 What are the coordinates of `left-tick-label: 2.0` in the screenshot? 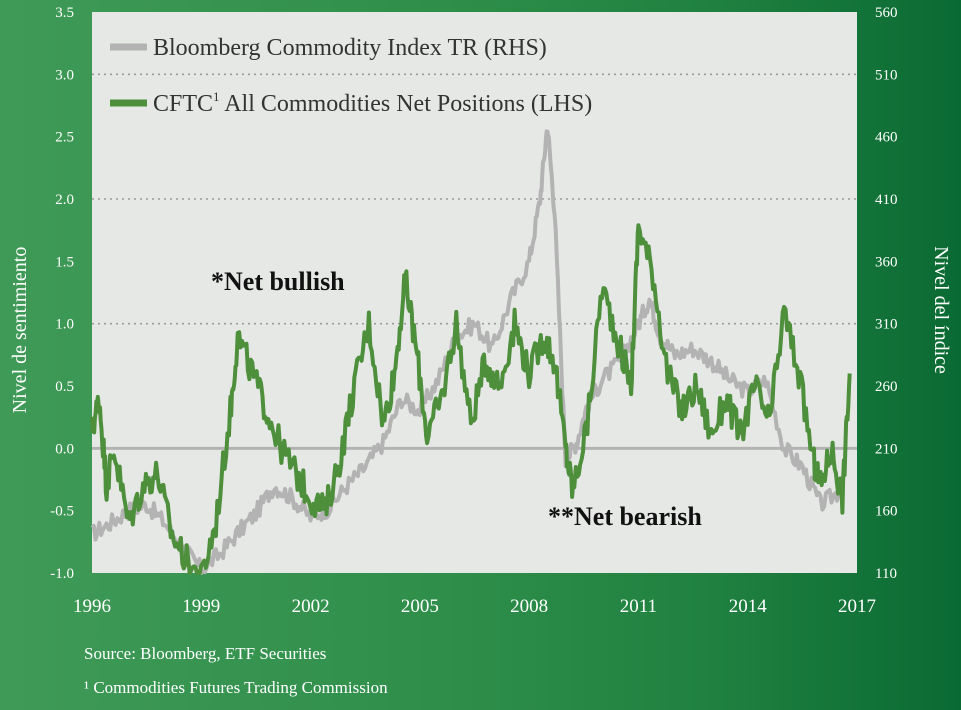 It's located at (64, 200).